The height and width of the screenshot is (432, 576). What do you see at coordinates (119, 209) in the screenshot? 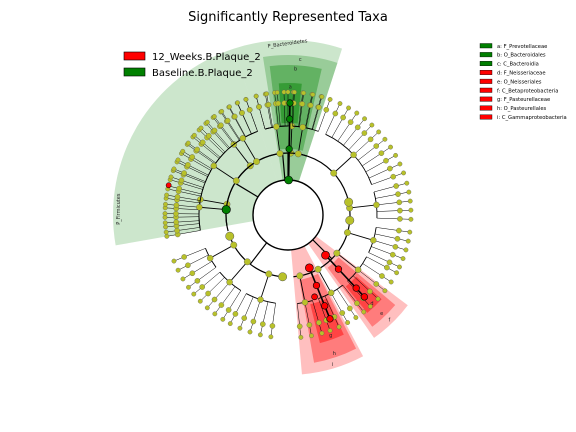
I see `label-firmicutes: P_Firmicutes` at bounding box center [119, 209].